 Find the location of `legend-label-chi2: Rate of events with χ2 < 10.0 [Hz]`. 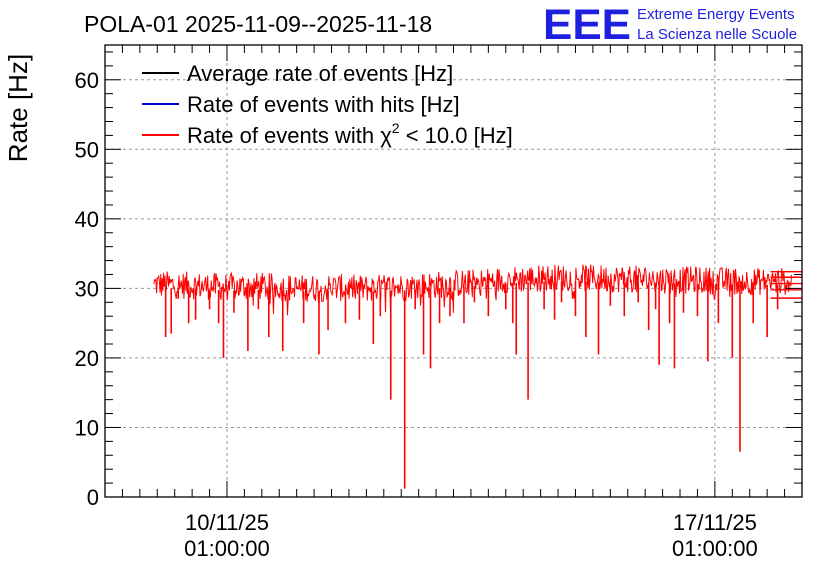

legend-label-chi2: Rate of events with χ2 < 10.0 [Hz] is located at coordinates (350, 134).